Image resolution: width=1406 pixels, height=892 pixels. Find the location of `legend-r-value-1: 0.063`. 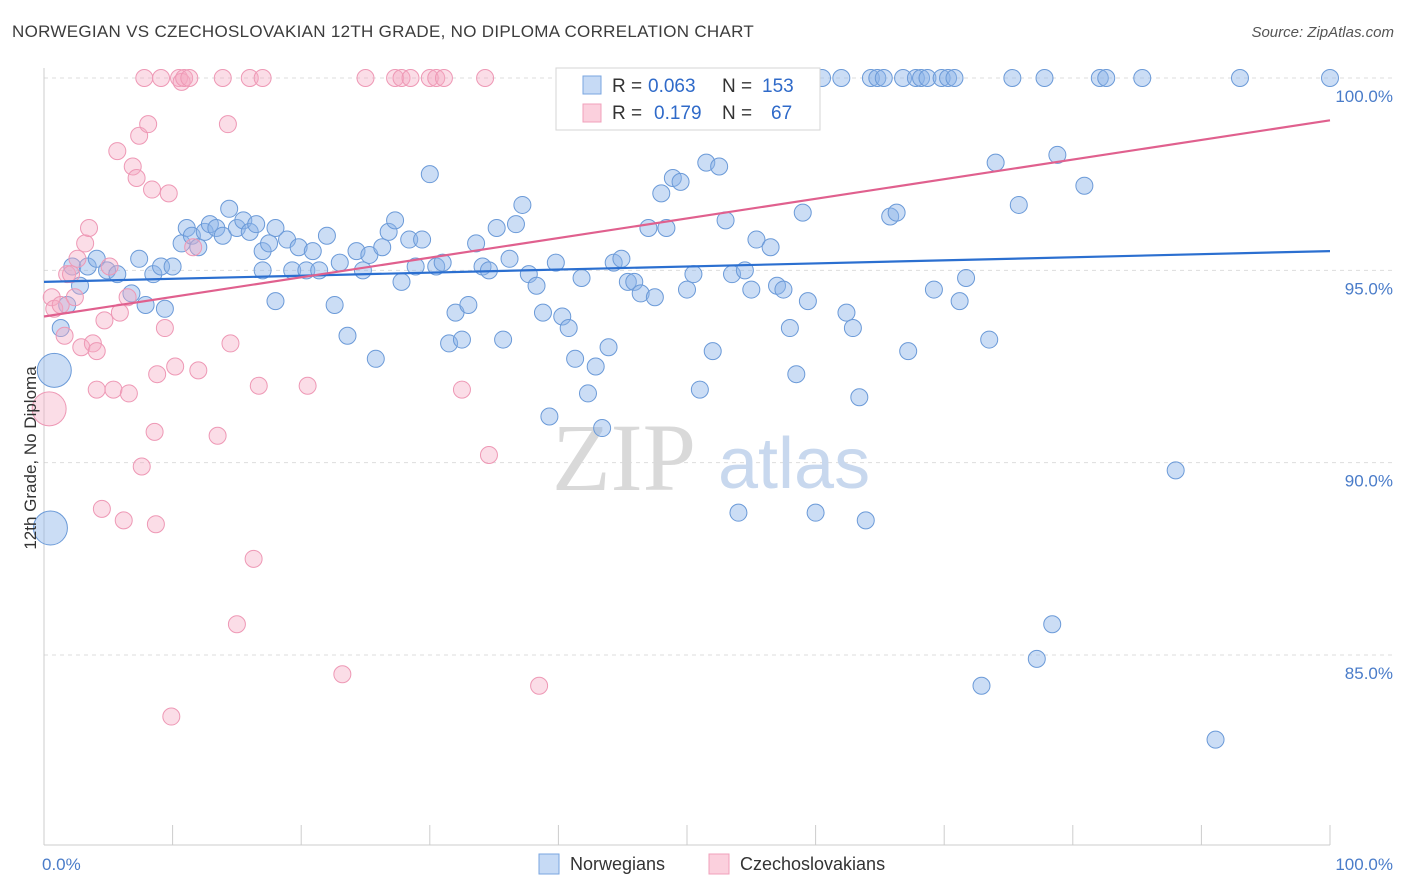

legend-r-value-1: 0.063 is located at coordinates (672, 86).